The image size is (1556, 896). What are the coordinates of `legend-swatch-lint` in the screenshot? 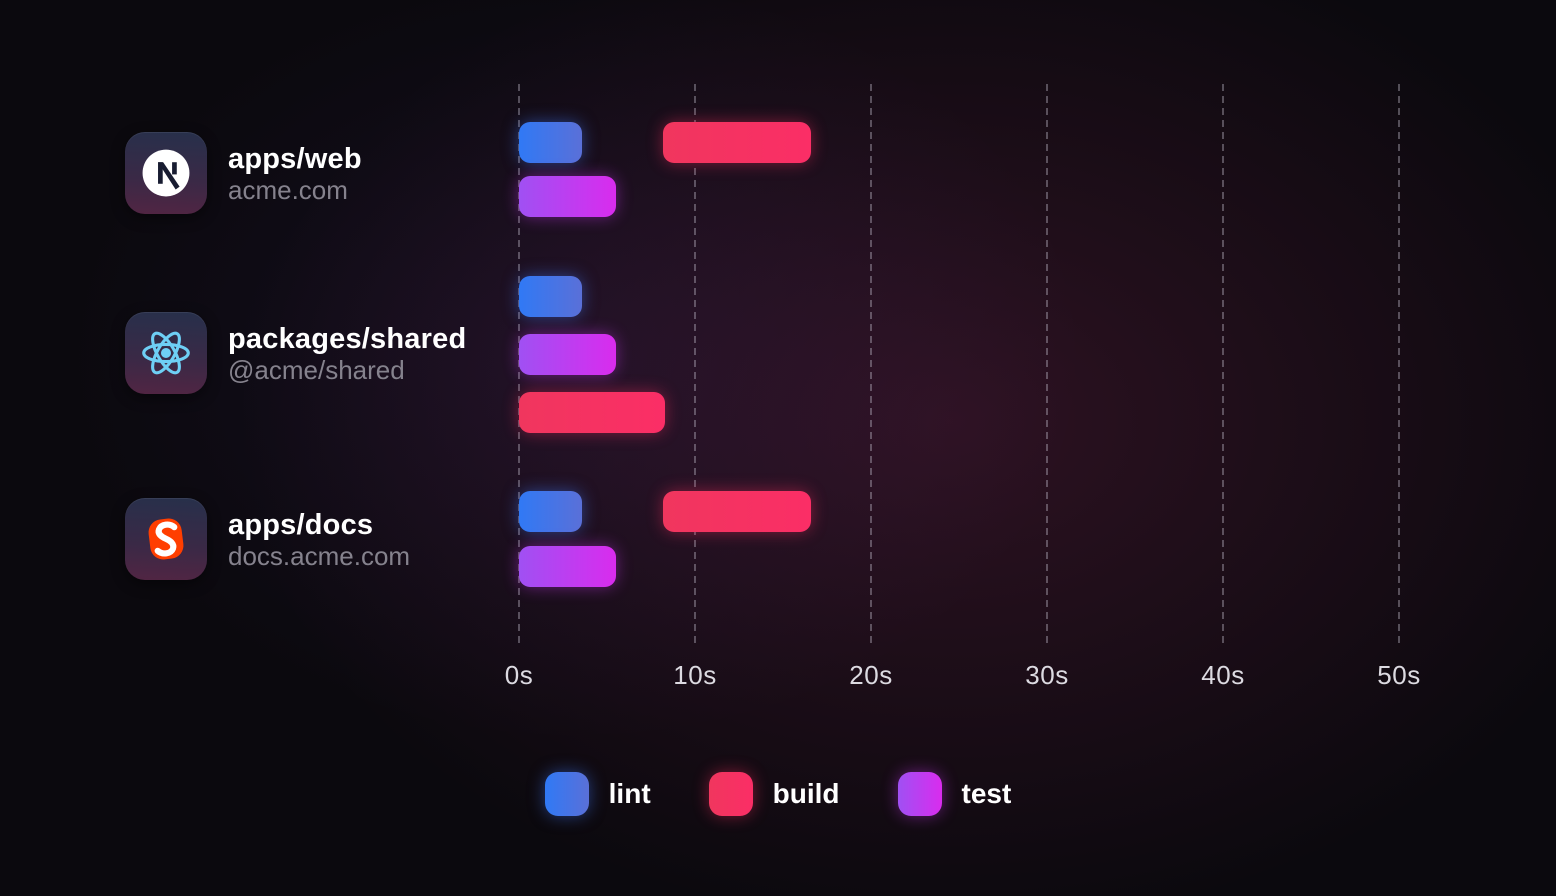 It's located at (566, 794).